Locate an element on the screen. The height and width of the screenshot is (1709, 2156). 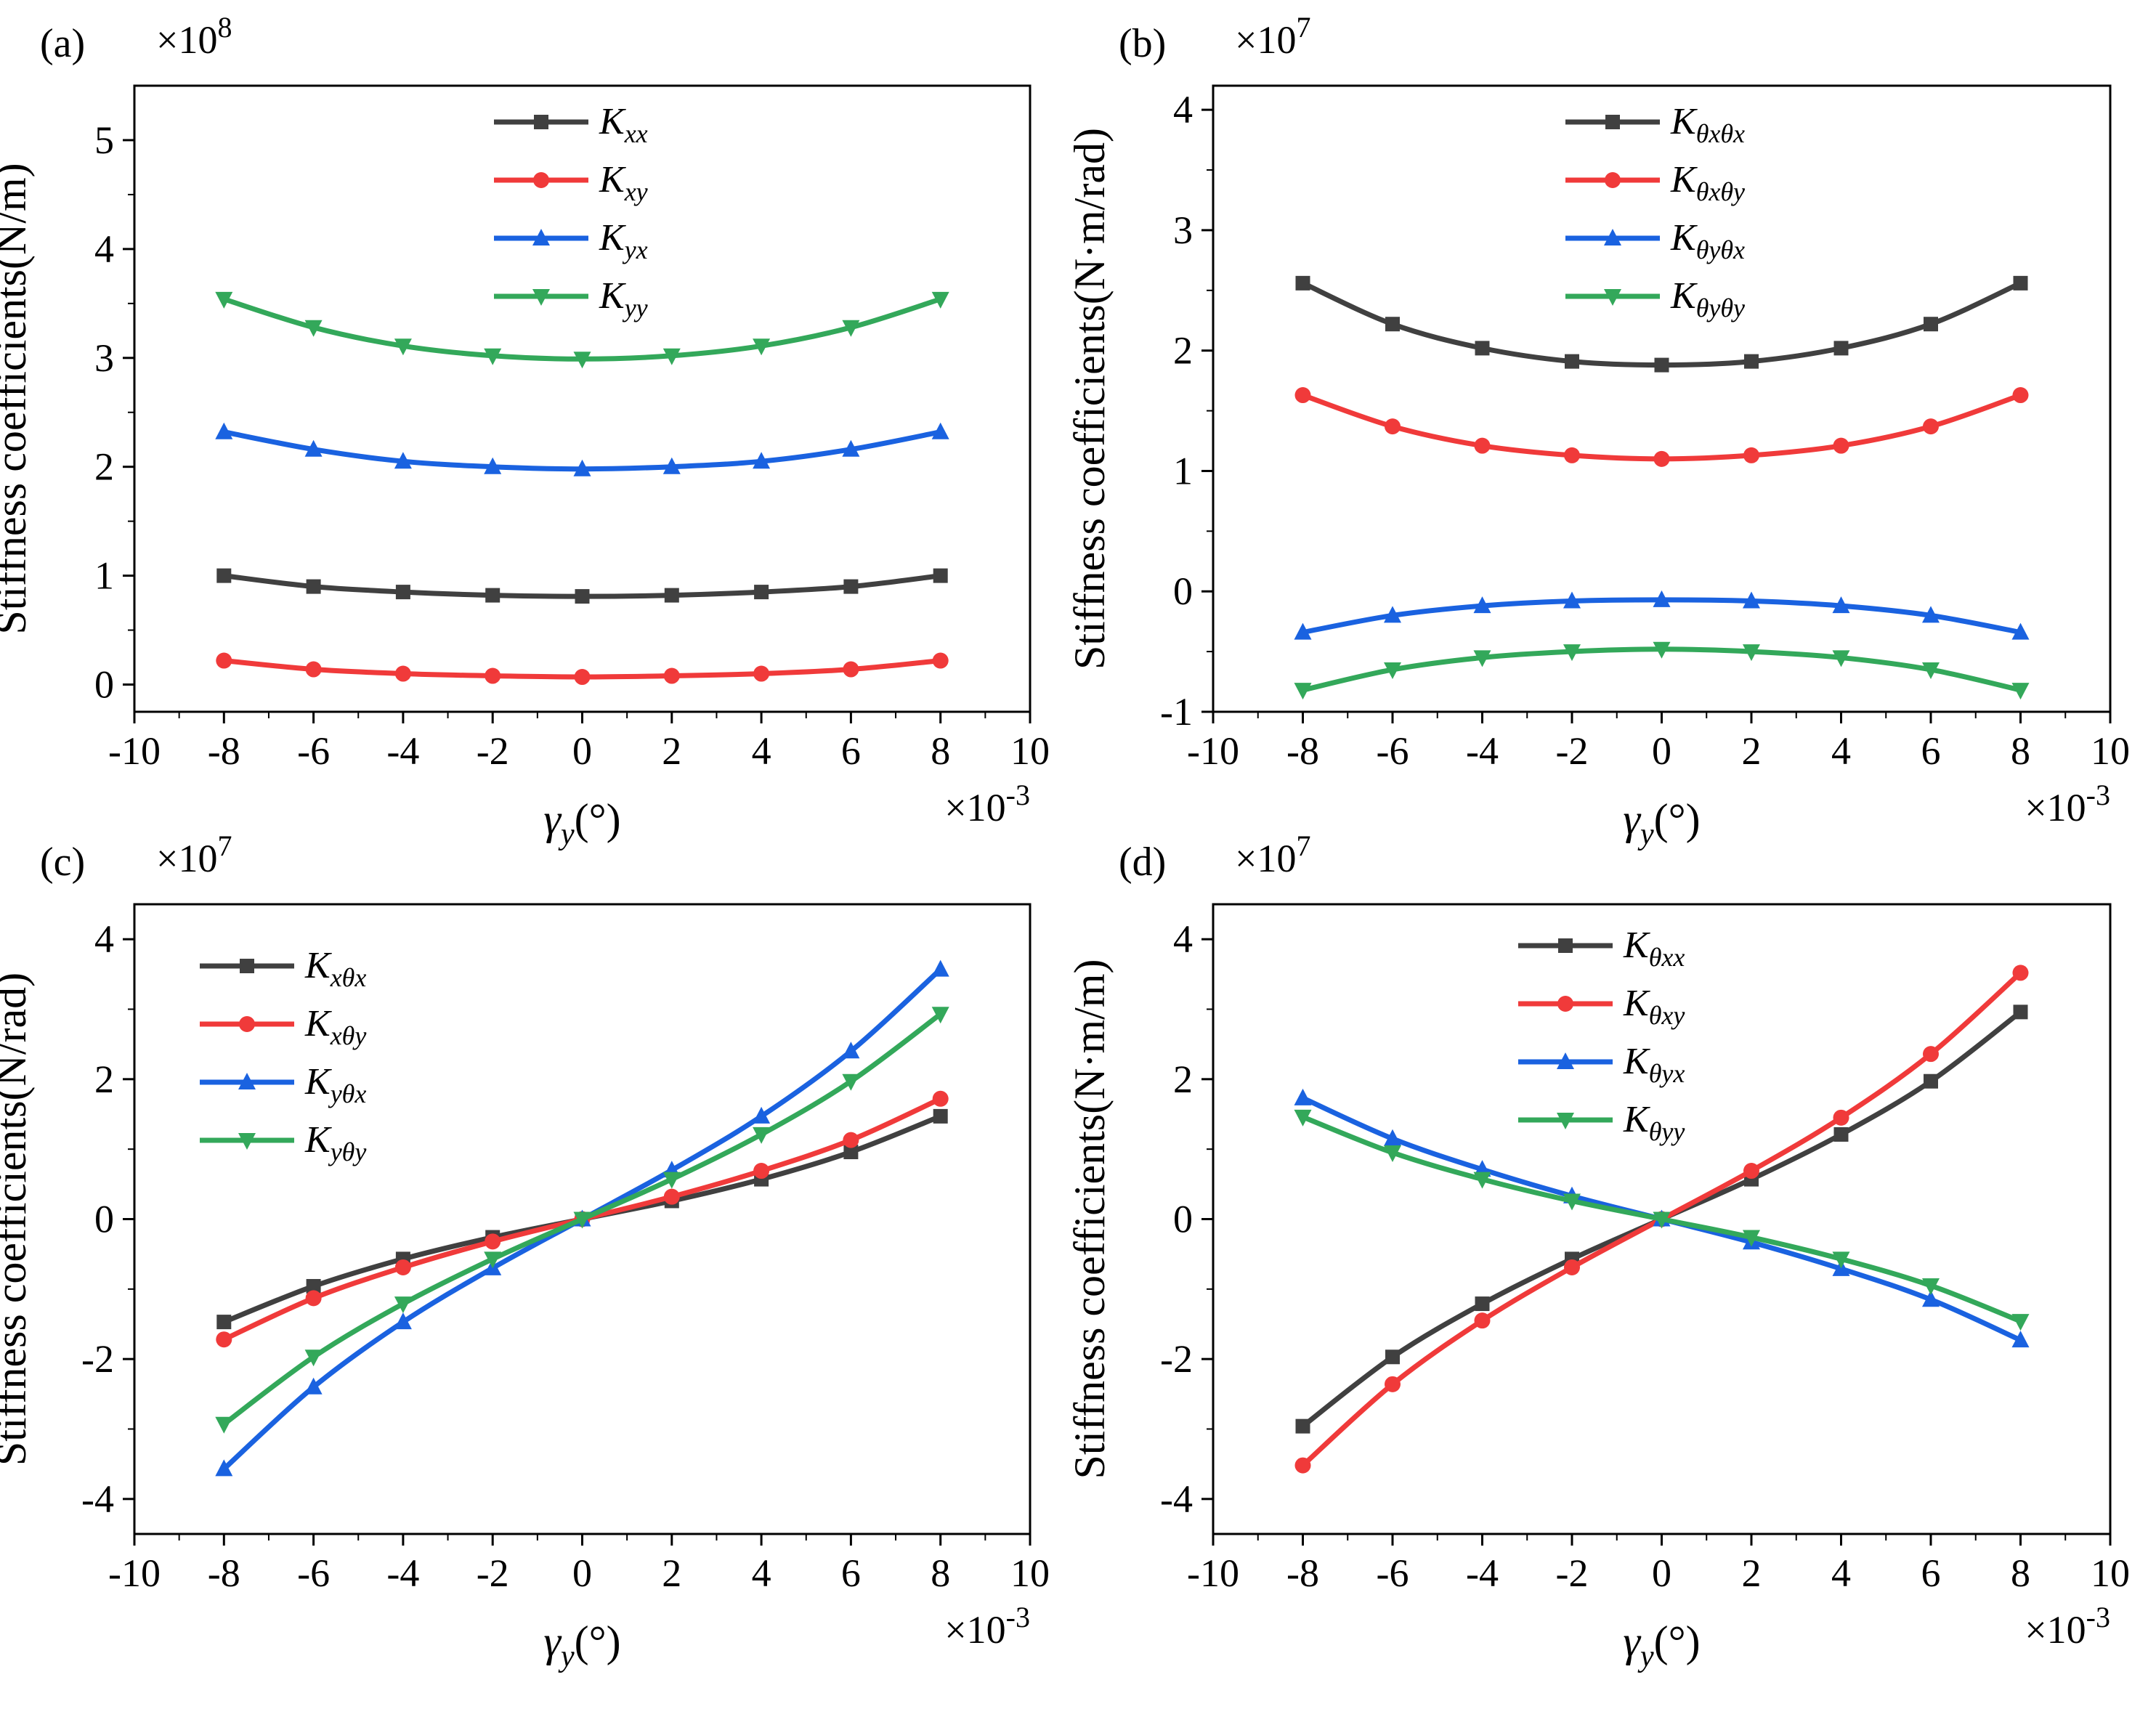
legend-label: Kθxx is located at coordinates (1654, 948).